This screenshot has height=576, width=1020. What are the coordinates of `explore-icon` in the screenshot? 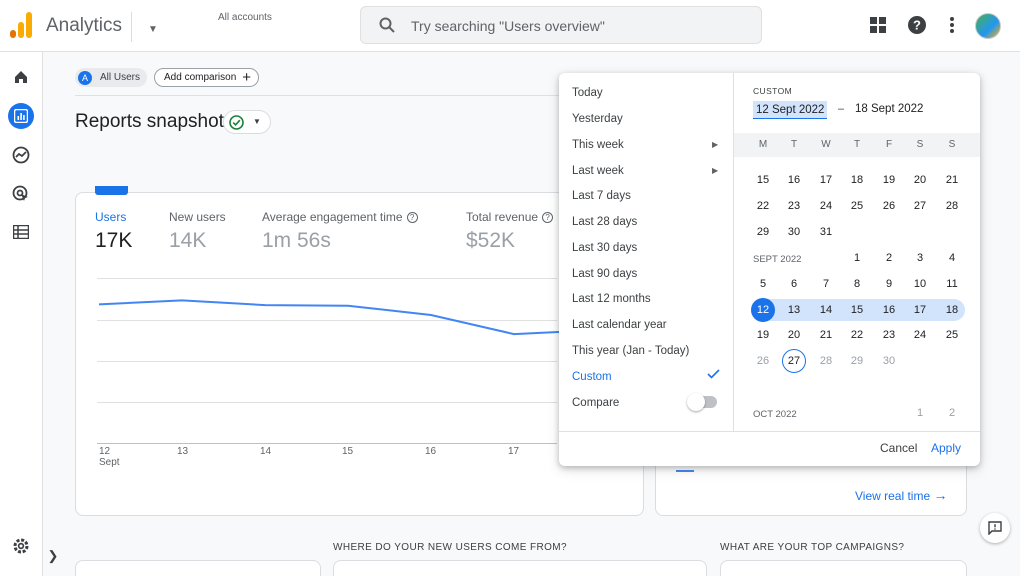 It's located at (21, 155).